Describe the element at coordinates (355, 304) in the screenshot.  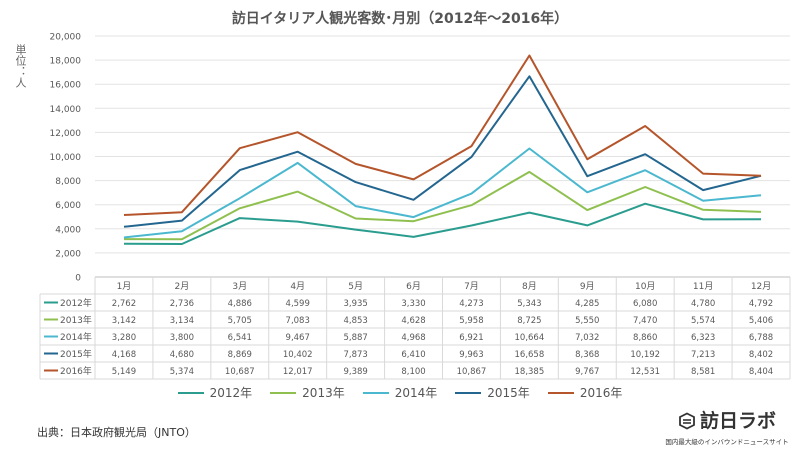
I see `data-label: 3,935` at that location.